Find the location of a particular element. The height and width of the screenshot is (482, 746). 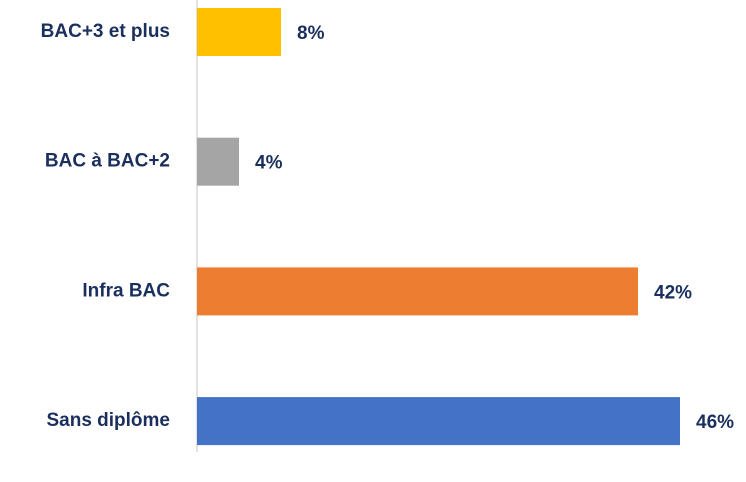

category-label: Sans diplôme is located at coordinates (108, 420).